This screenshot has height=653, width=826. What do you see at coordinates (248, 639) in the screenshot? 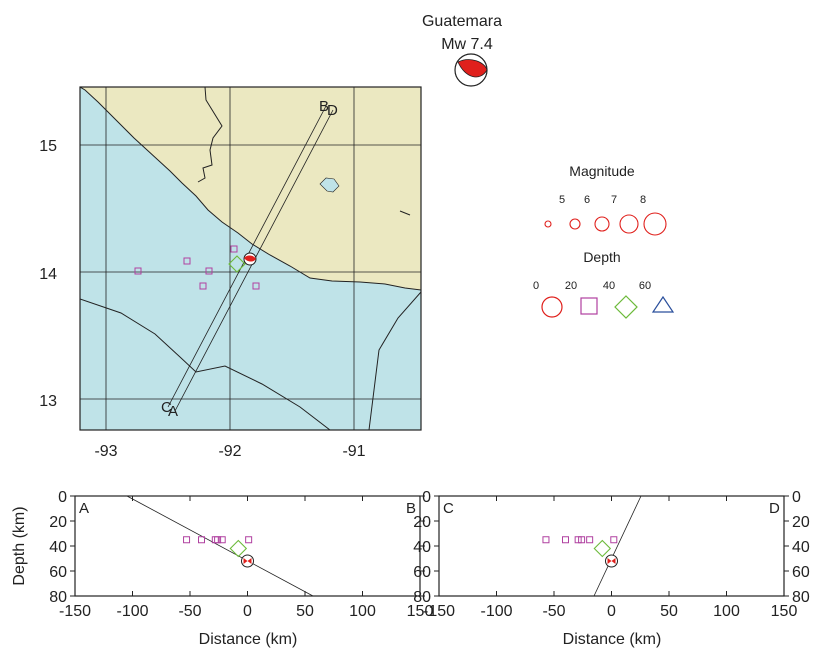
I see `section-left-xlabel: Distance (km)` at bounding box center [248, 639].